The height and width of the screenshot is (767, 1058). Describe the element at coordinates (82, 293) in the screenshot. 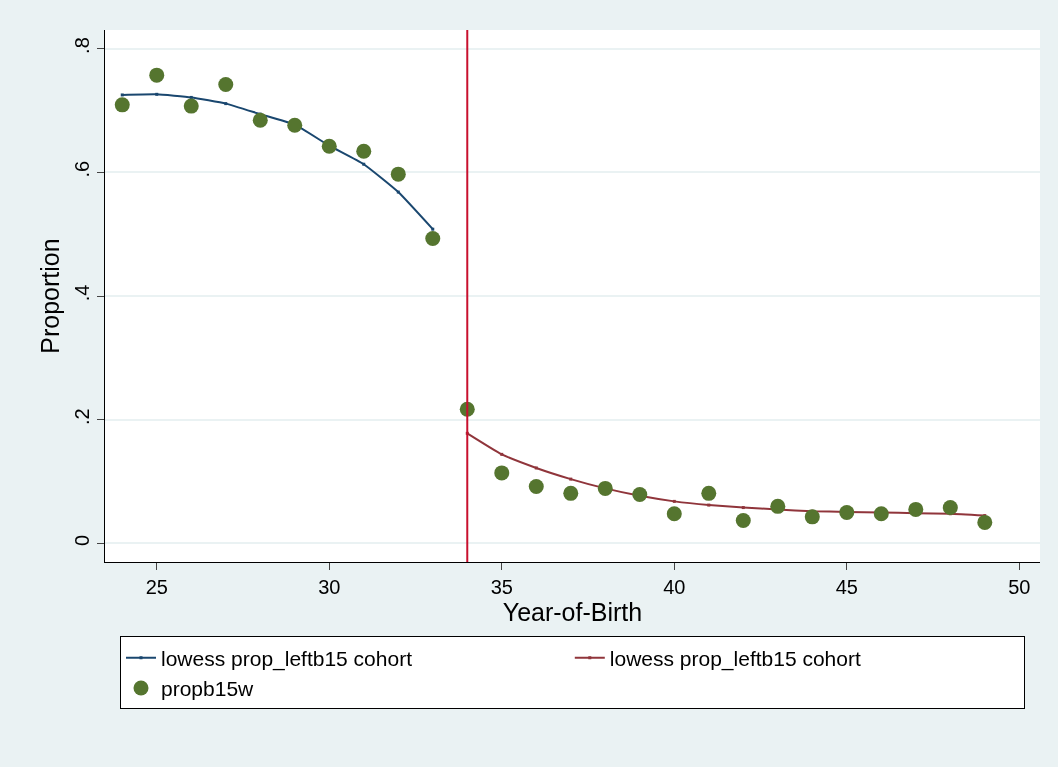

I see `y-tick-label: .4` at that location.